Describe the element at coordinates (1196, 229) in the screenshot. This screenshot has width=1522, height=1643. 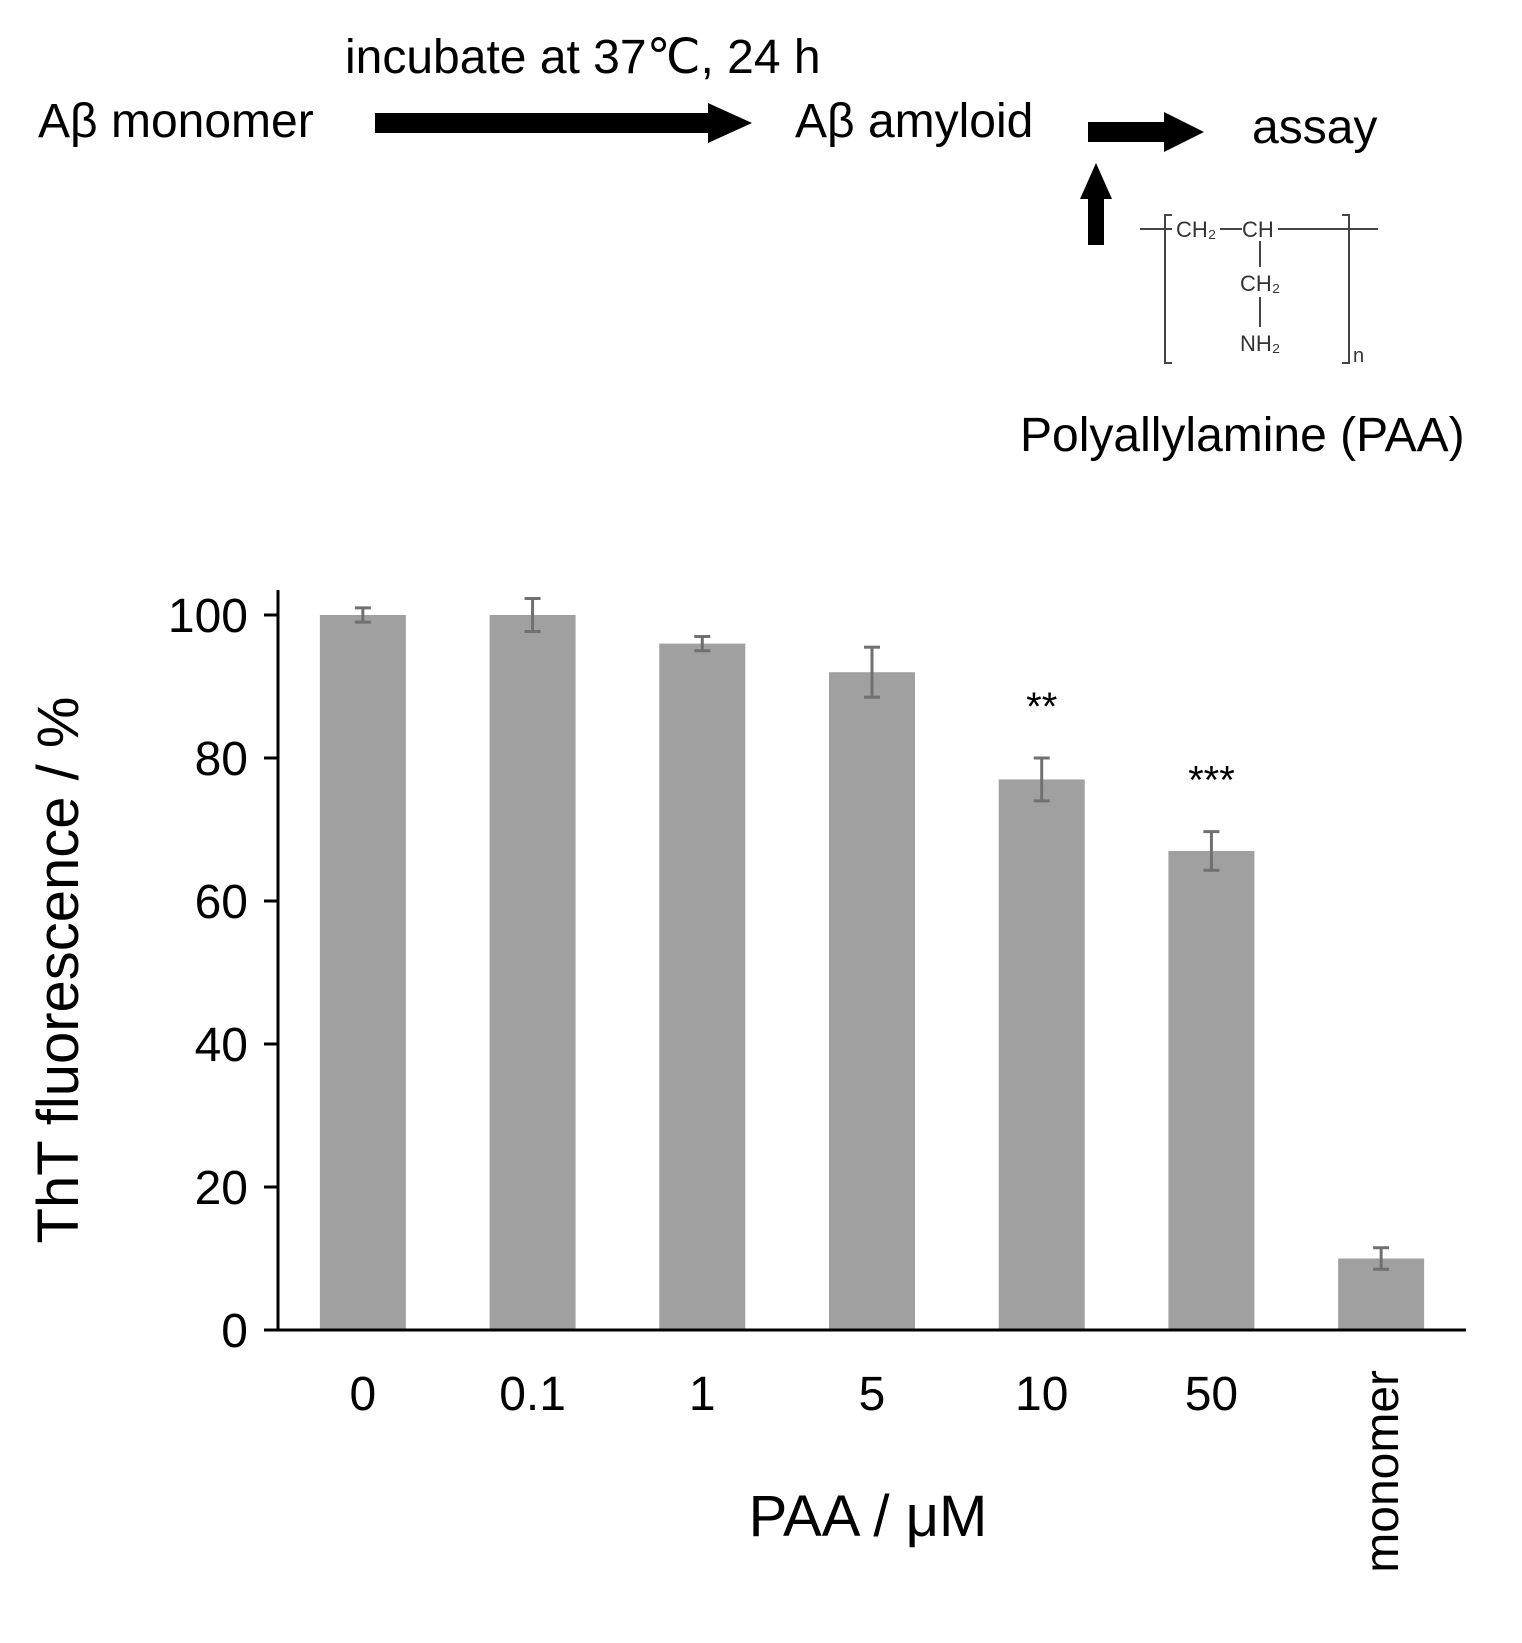
I see `ch2-backbone-label: CH₂` at that location.